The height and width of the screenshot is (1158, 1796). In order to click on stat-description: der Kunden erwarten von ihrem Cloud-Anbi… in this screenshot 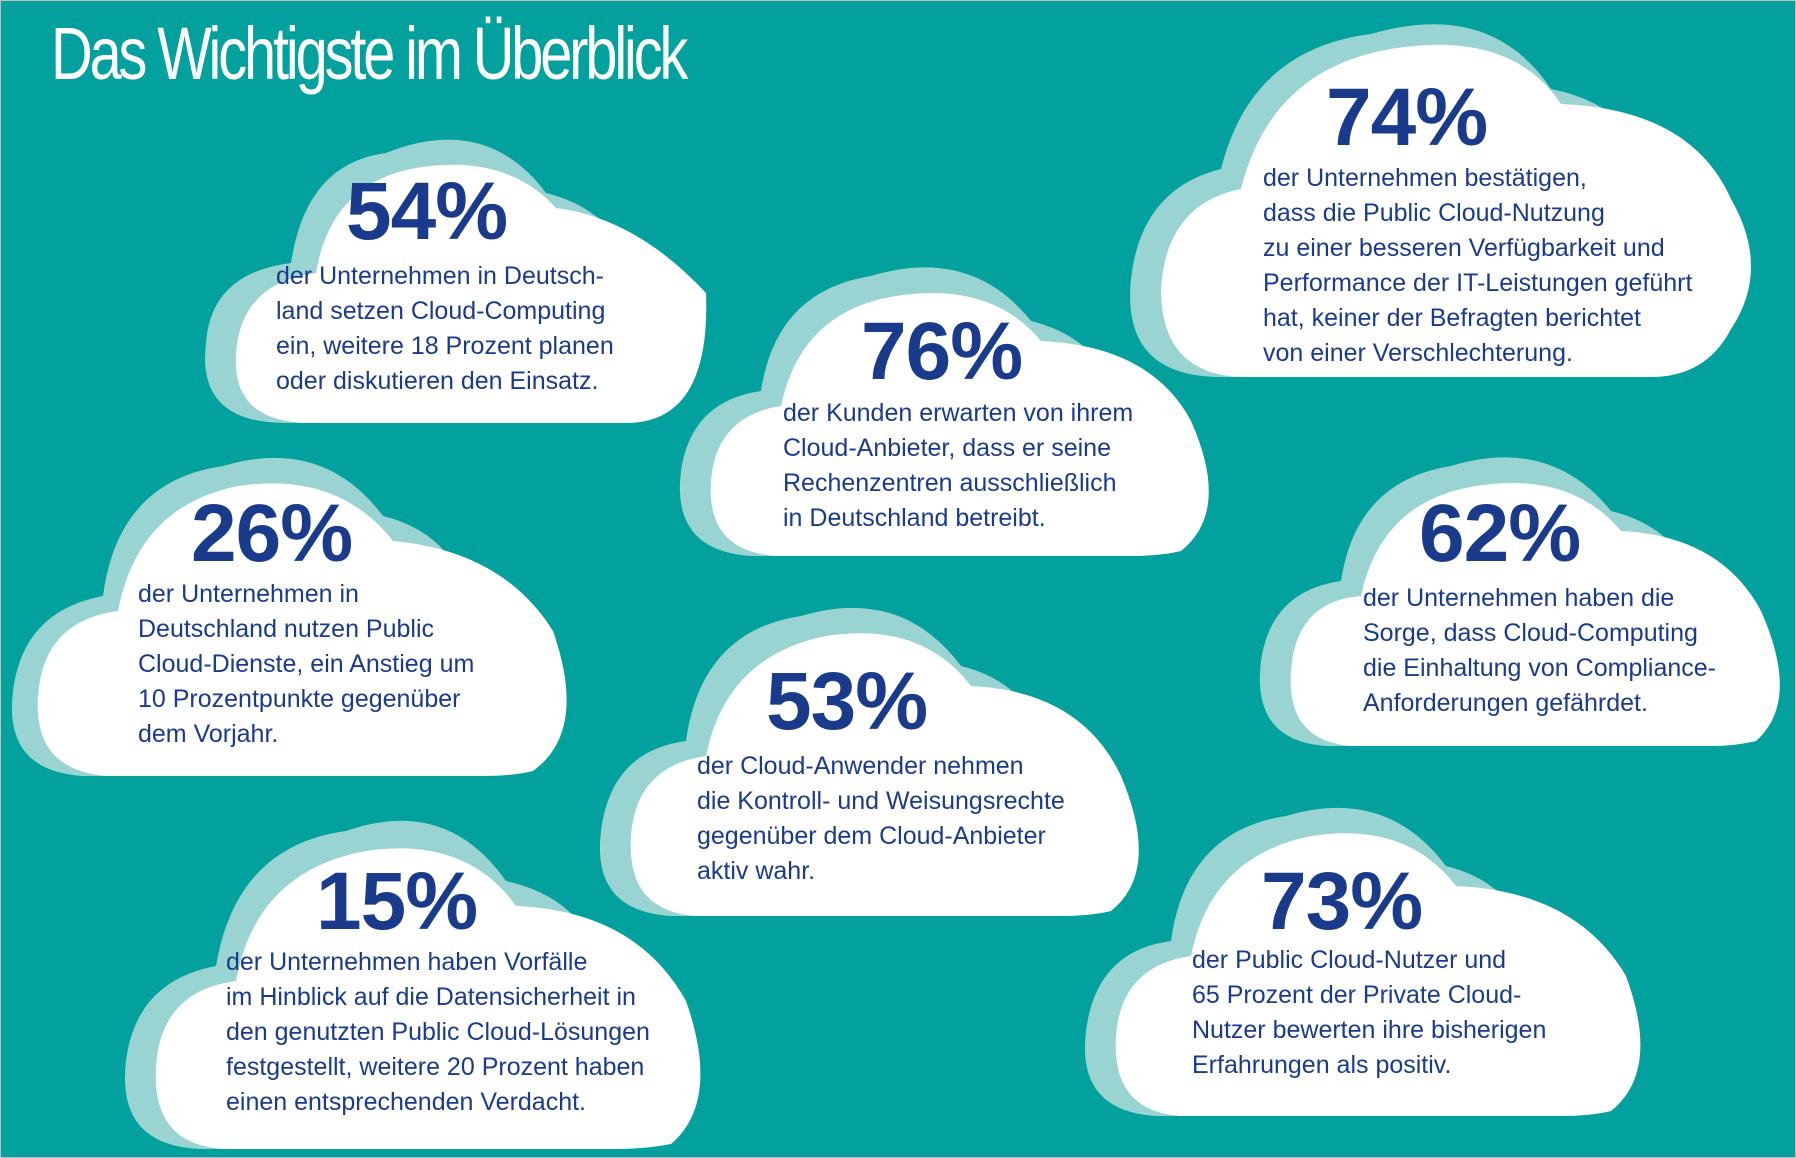, I will do `click(958, 465)`.